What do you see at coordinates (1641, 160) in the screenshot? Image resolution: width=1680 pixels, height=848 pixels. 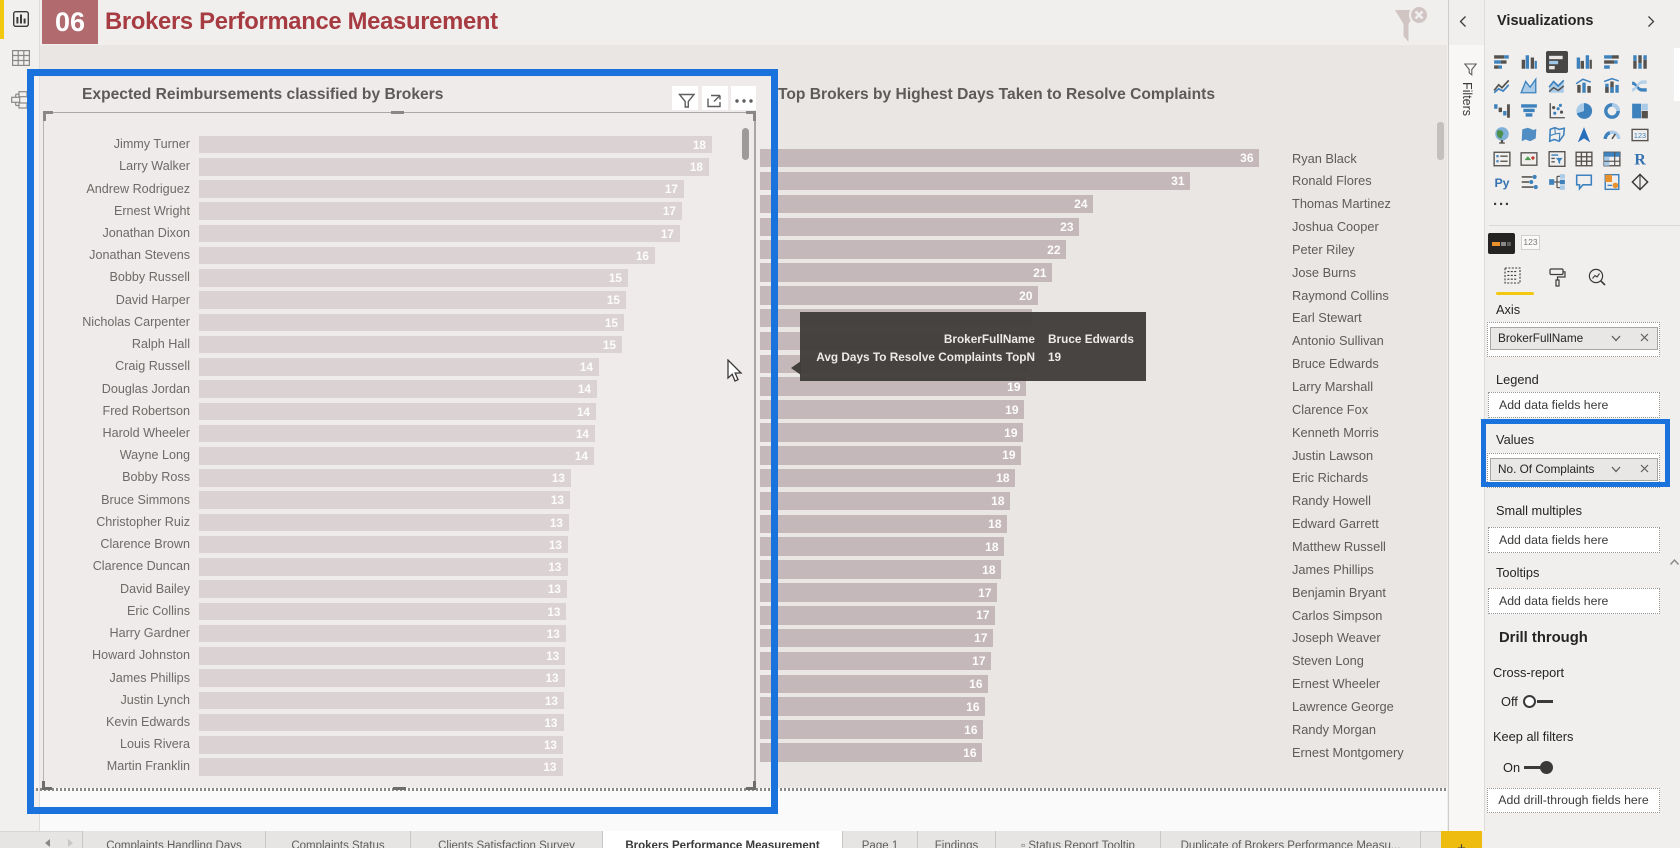 I see `svg-text: R` at bounding box center [1641, 160].